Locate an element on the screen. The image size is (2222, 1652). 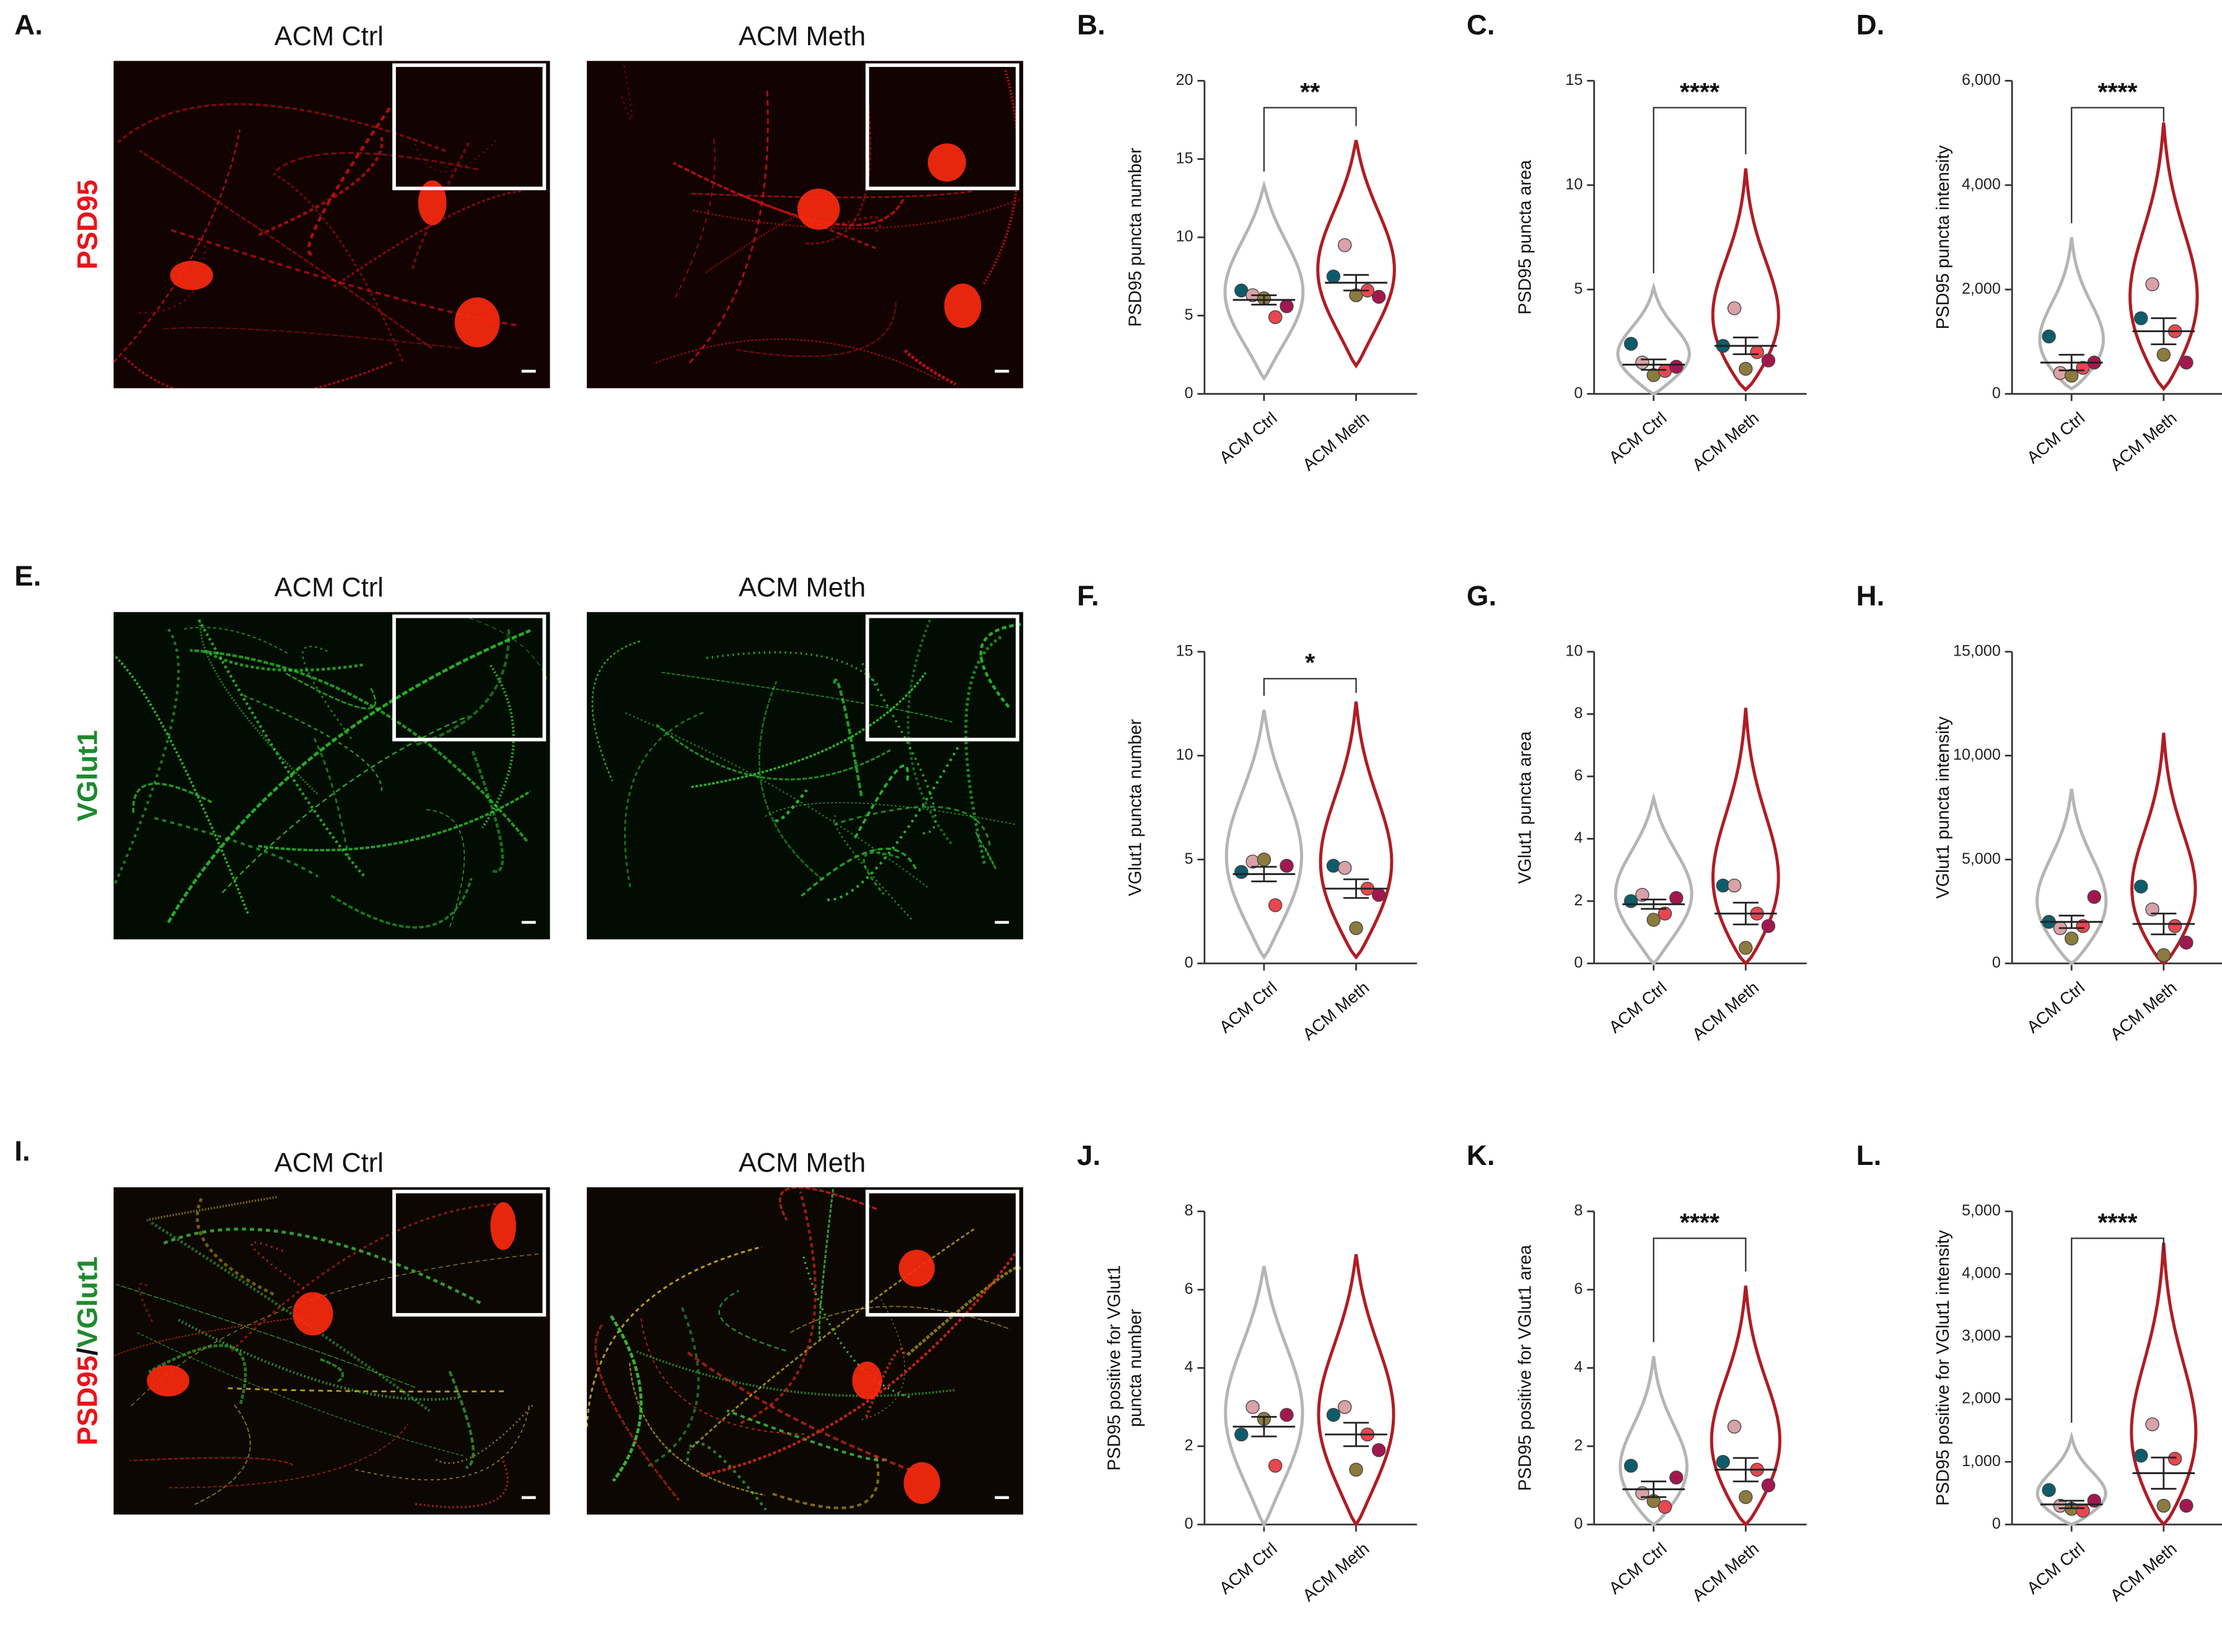
image-title: ACM Ctrl is located at coordinates (329, 588).